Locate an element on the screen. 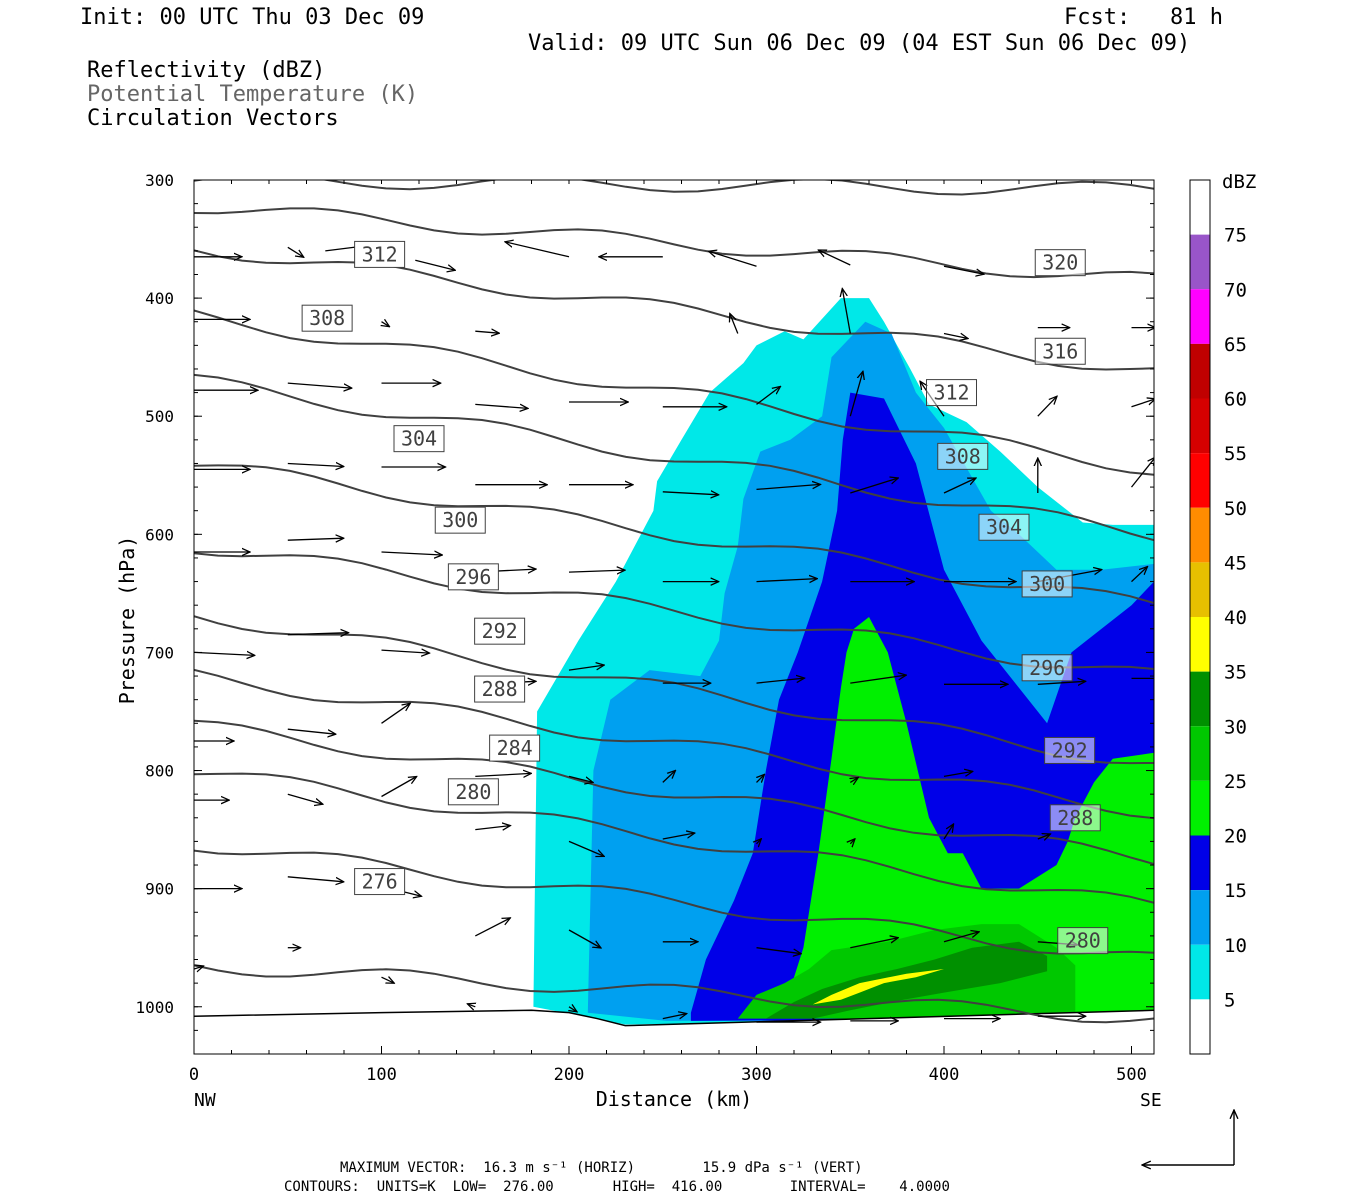  contour-label-304: 304 is located at coordinates (1004, 527).